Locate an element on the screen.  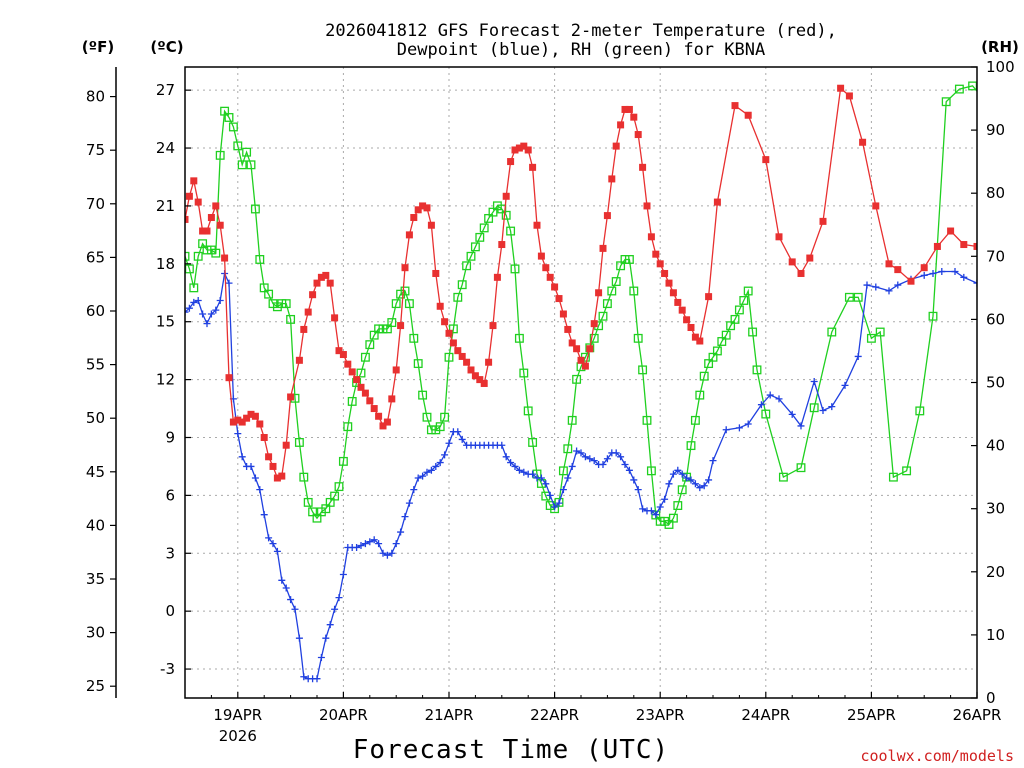
rh-tick-label: 90 is located at coordinates (995, 130).